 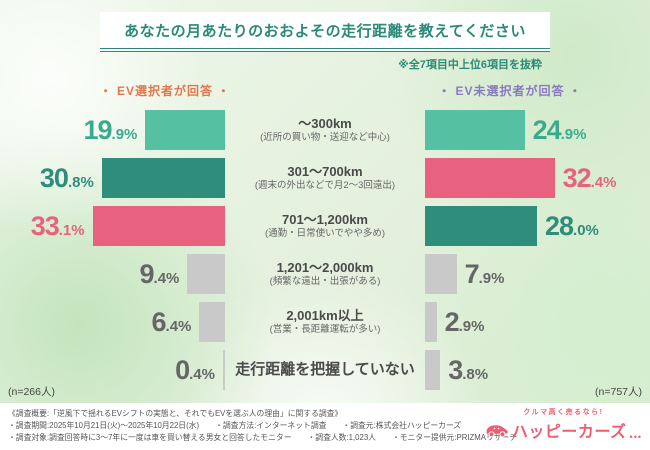 I want to click on left-value-label: 19.9%, so click(x=110, y=129).